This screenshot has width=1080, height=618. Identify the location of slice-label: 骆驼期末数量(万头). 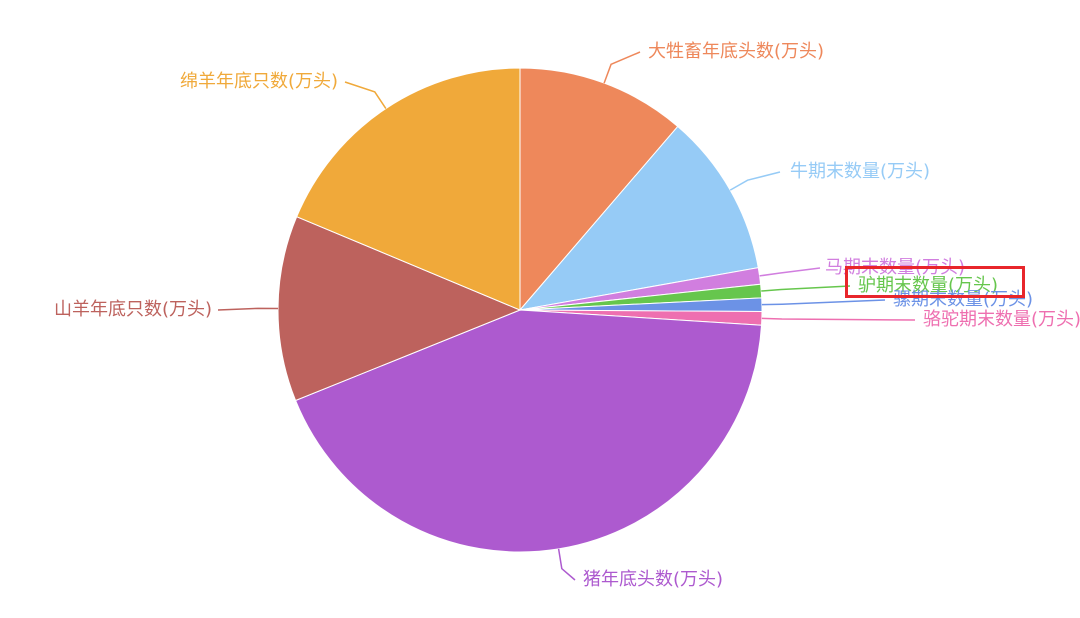
(1001, 319).